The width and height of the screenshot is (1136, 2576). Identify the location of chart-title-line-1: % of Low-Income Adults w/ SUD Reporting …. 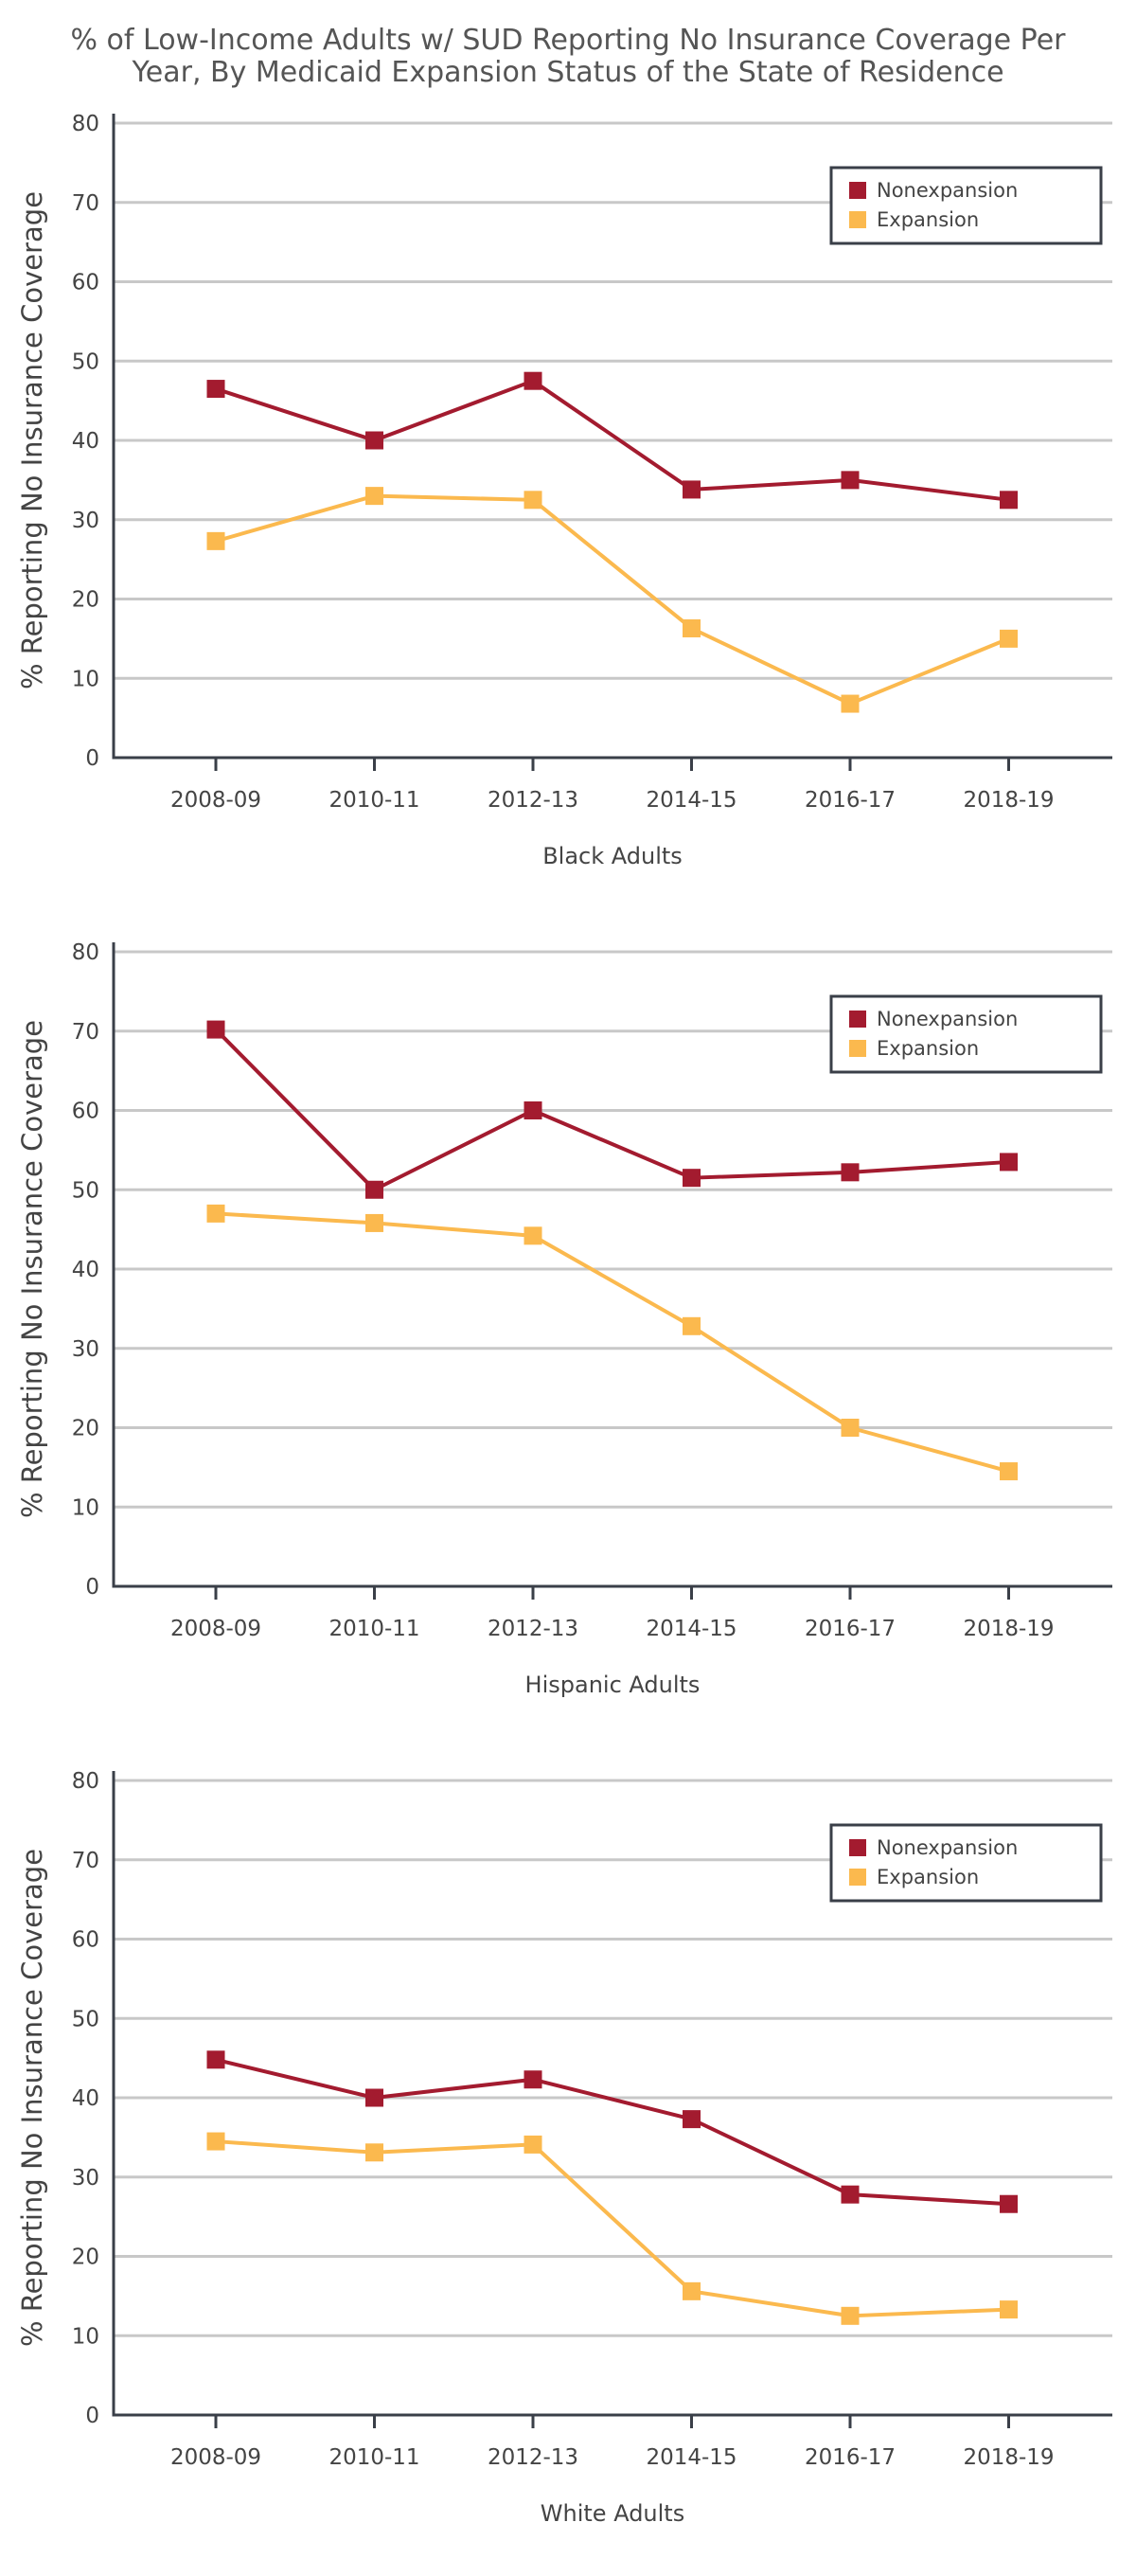
(568, 40).